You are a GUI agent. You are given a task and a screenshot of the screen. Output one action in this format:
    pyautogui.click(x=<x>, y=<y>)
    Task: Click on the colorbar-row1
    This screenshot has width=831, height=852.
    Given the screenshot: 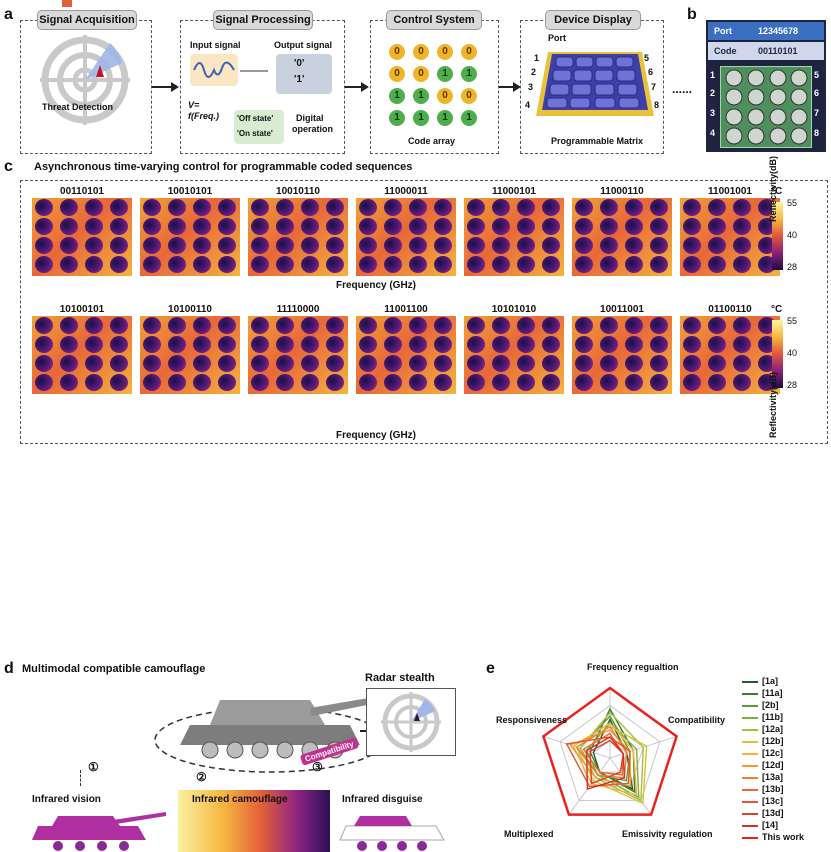 What is the action you would take?
    pyautogui.click(x=777, y=236)
    